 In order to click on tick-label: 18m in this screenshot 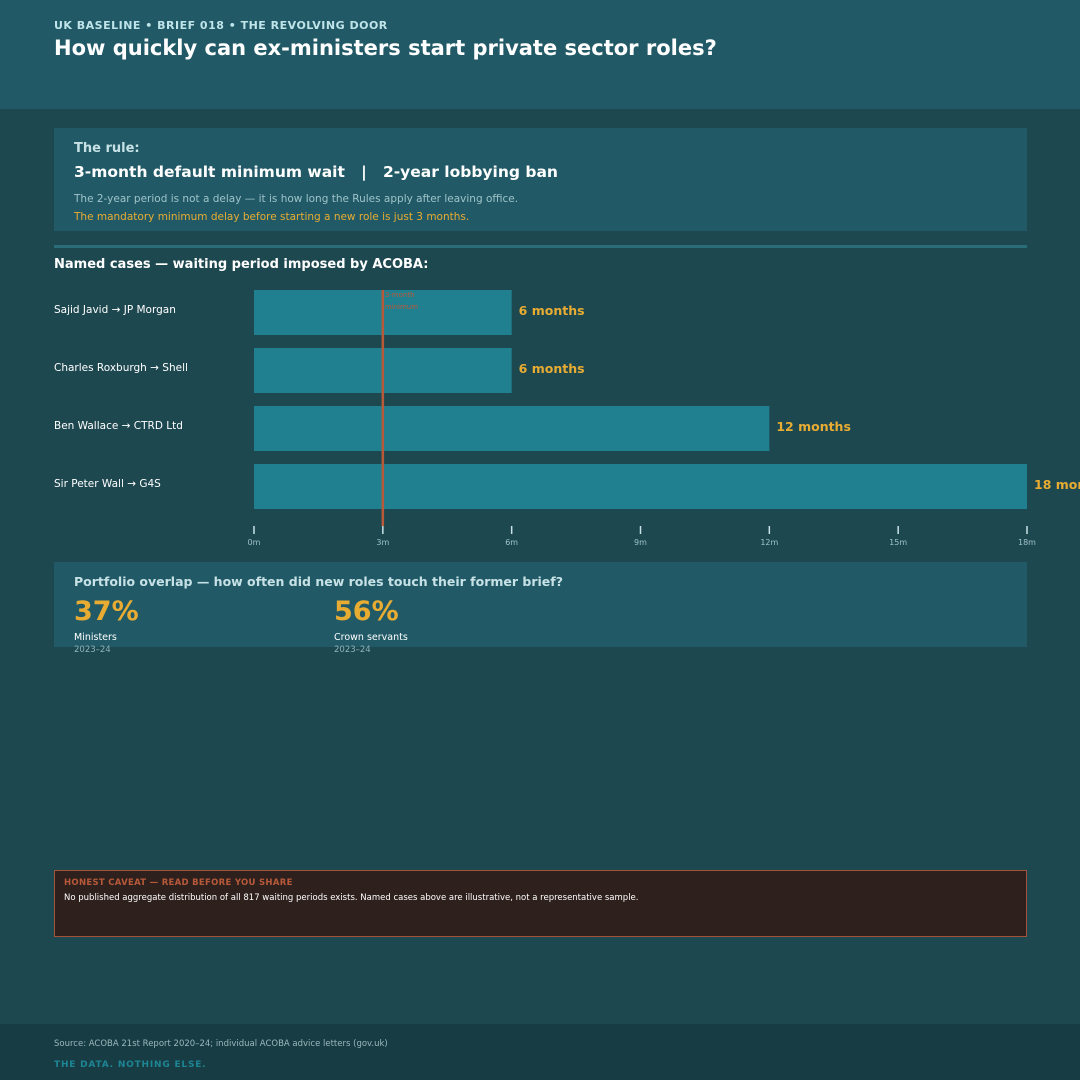, I will do `click(1027, 542)`.